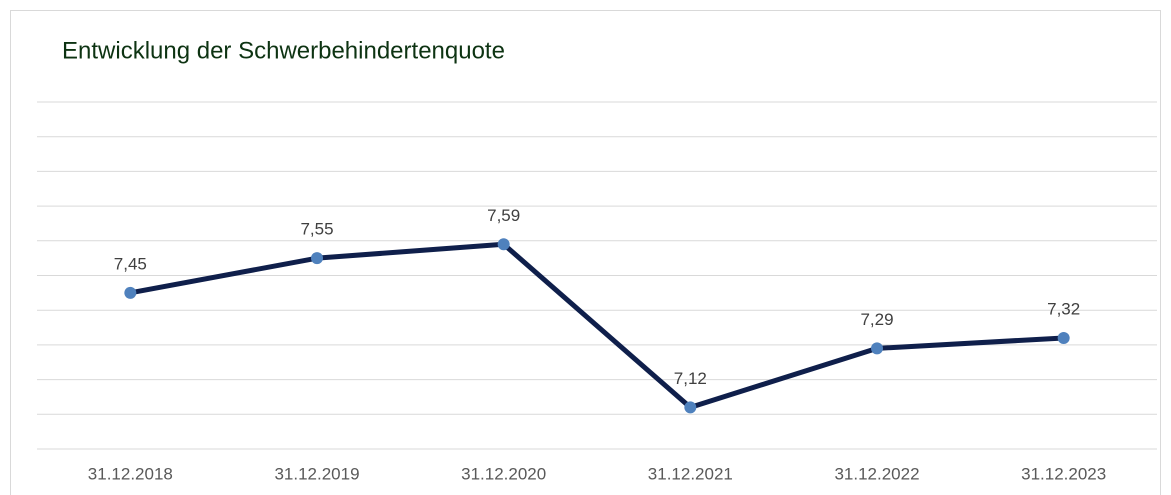 Image resolution: width=1171 pixels, height=495 pixels. What do you see at coordinates (503, 215) in the screenshot?
I see `data-label: 7,59` at bounding box center [503, 215].